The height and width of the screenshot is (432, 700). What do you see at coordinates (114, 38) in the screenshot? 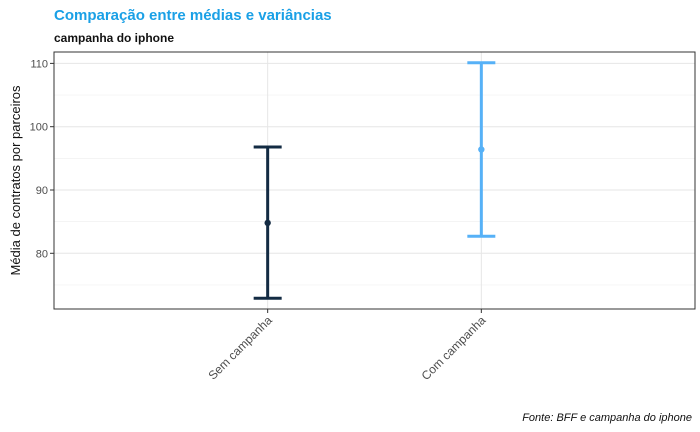
I see `chart-subtitle: campanha do iphone` at bounding box center [114, 38].